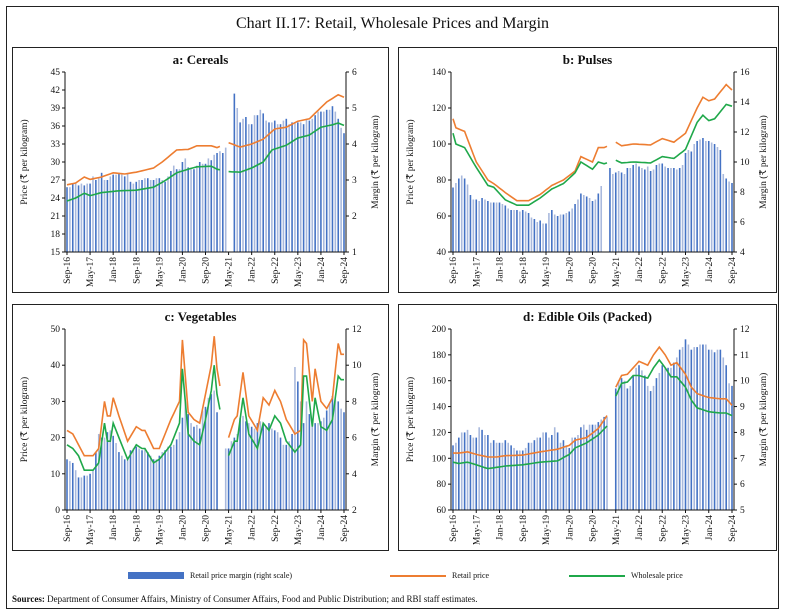 The width and height of the screenshot is (785, 616). Describe the element at coordinates (56, 330) in the screenshot. I see `y-tick-label: 50` at that location.